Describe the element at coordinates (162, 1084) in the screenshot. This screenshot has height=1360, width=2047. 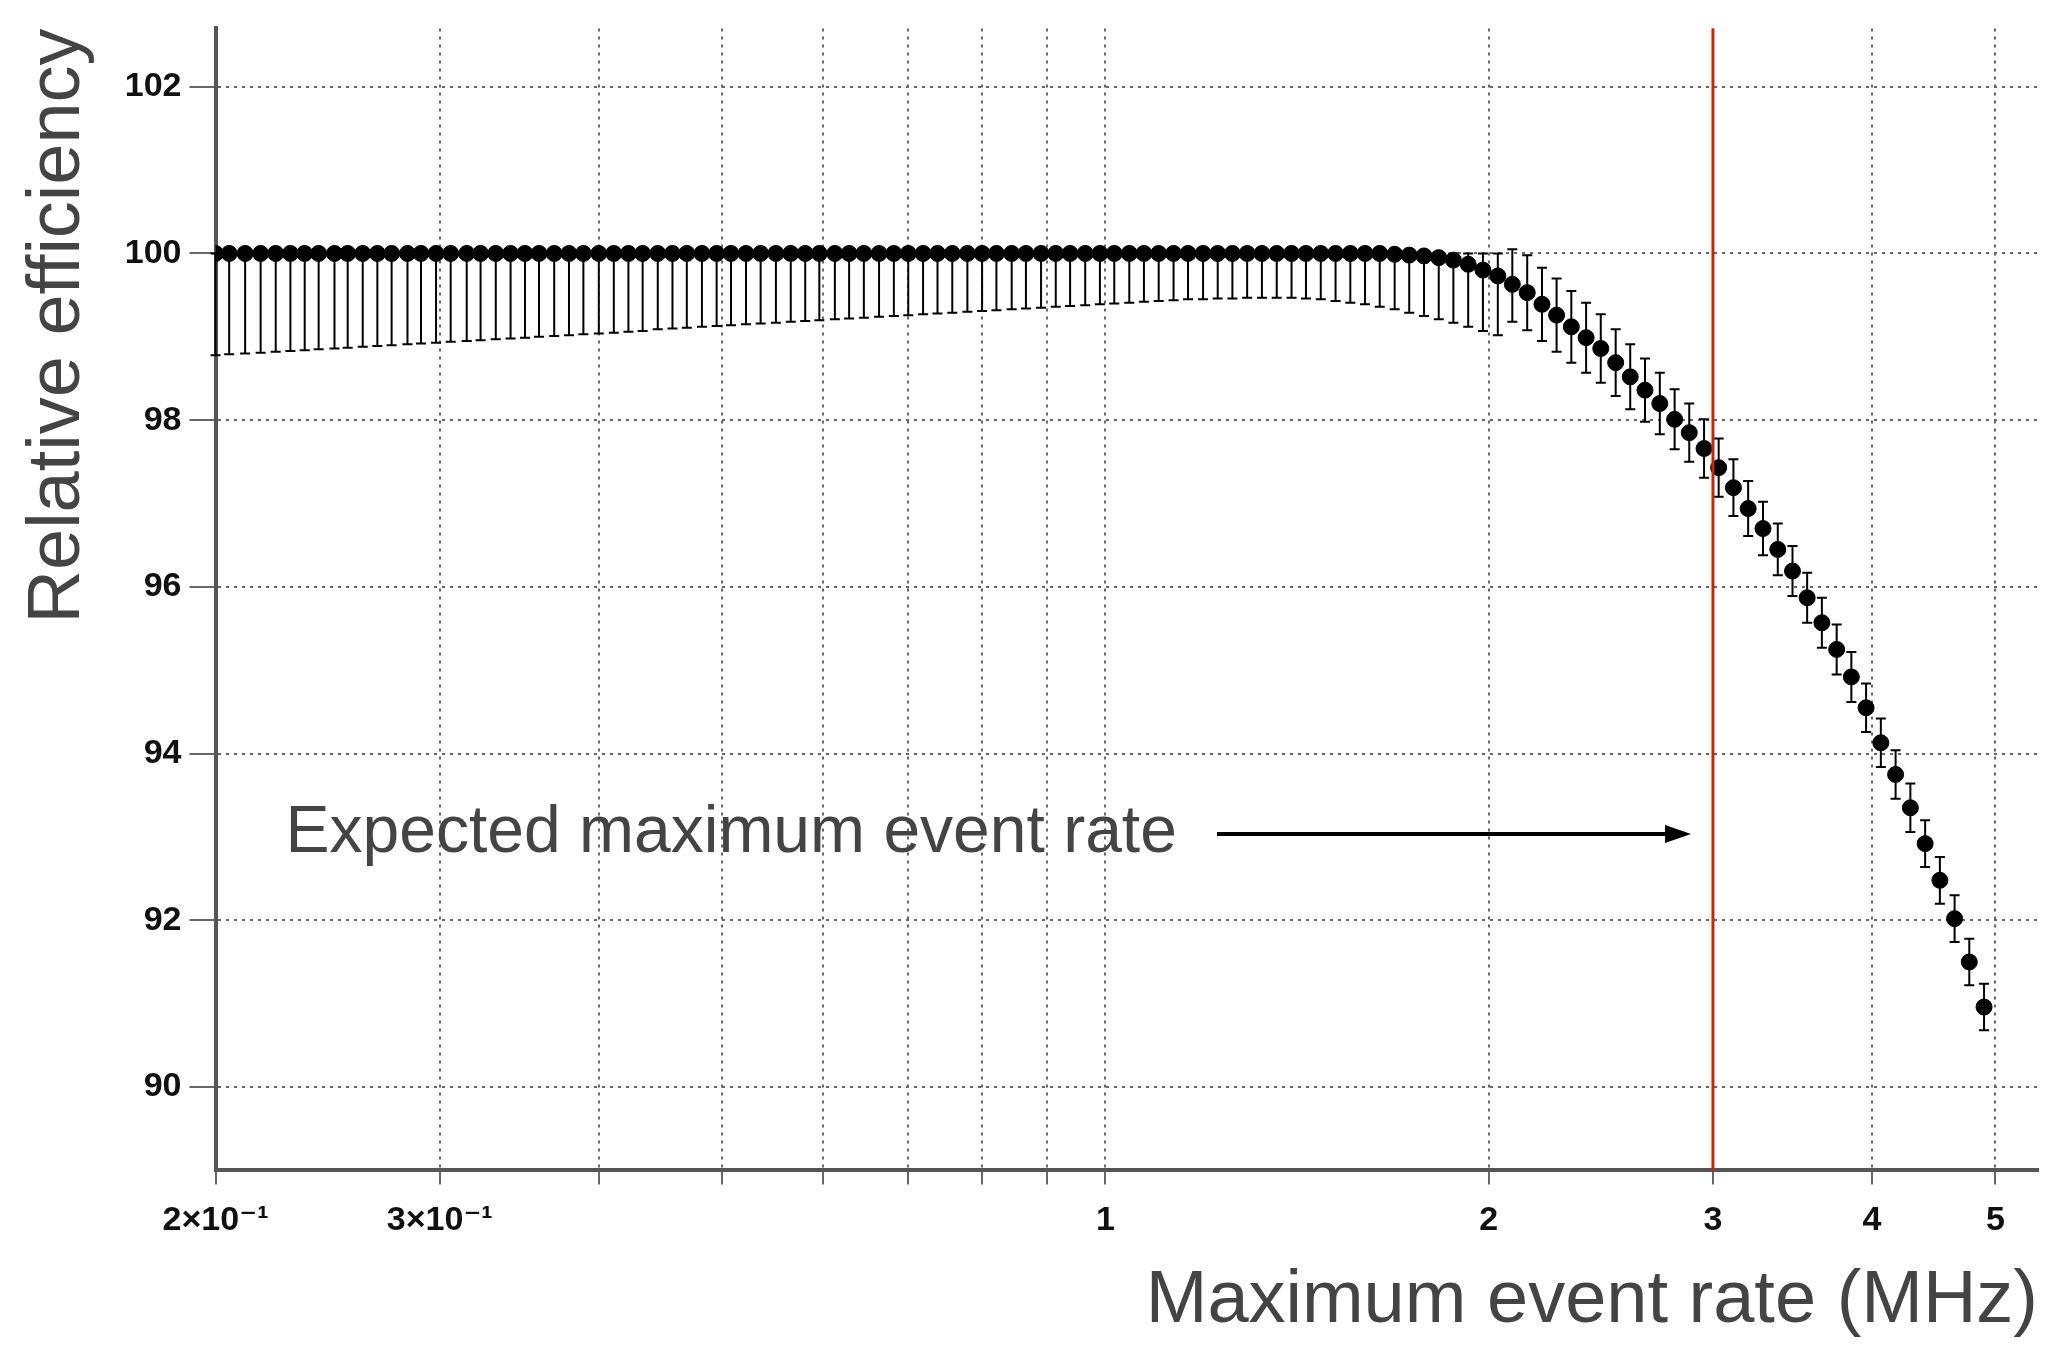
I see `y-tick-label: 90` at that location.